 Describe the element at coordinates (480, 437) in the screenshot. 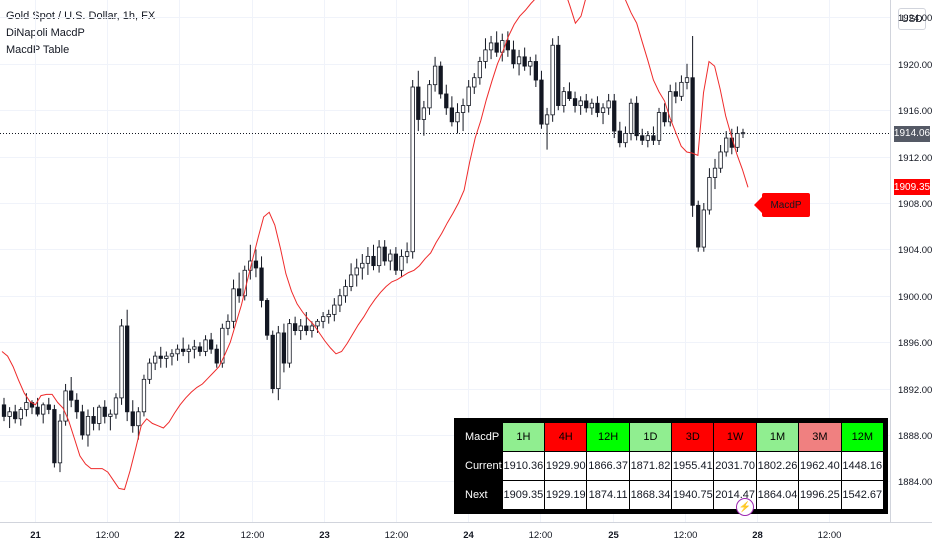

I see `table-header-label: MacdP` at that location.